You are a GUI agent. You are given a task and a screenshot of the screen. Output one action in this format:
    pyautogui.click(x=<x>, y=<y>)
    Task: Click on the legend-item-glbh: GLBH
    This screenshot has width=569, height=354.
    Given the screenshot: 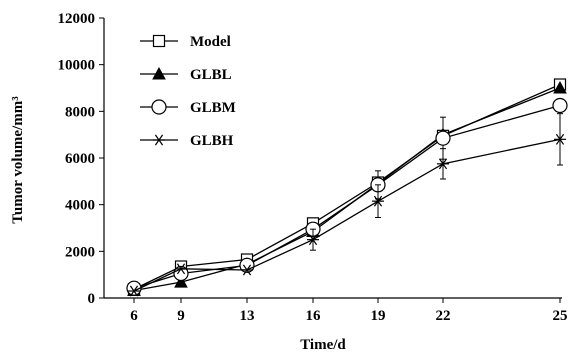 What is the action you would take?
    pyautogui.click(x=187, y=141)
    